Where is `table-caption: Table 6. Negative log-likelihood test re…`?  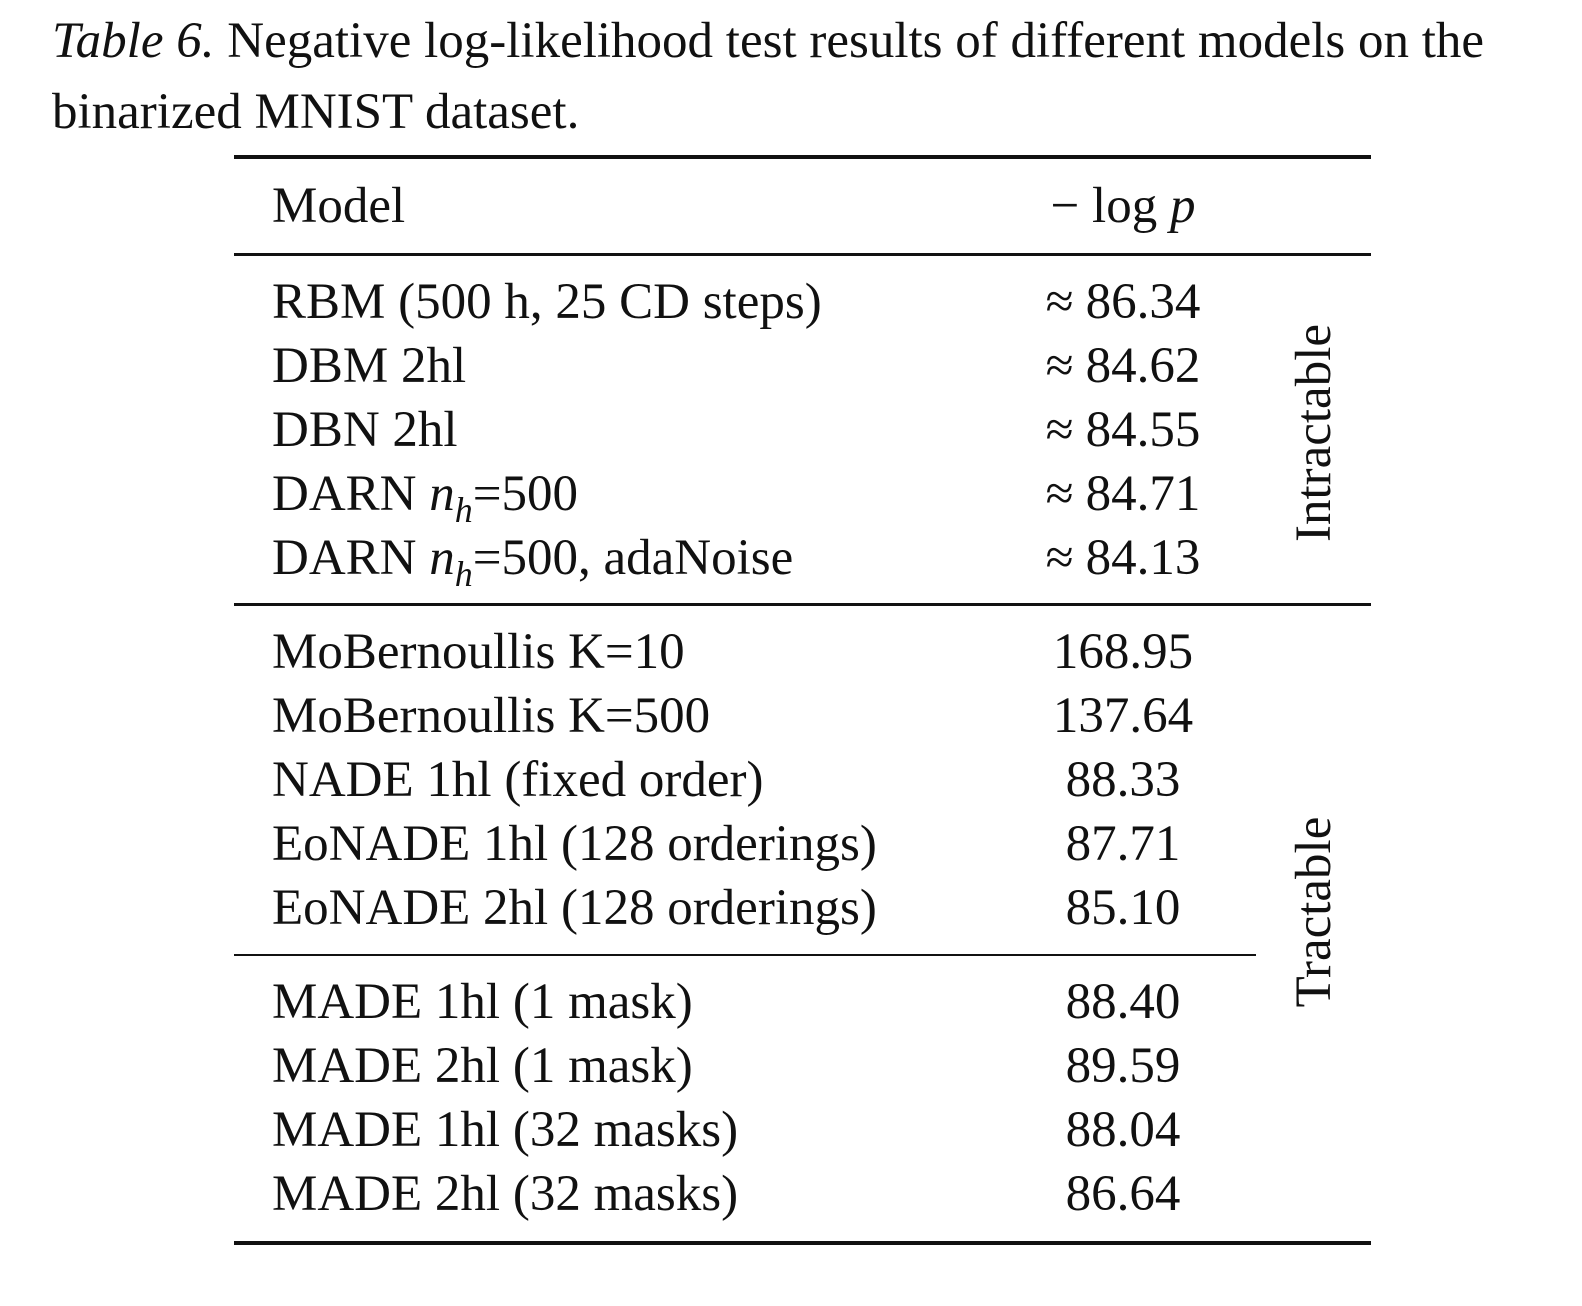
table-caption: Table 6. Negative log-likelihood test re… is located at coordinates (802, 77).